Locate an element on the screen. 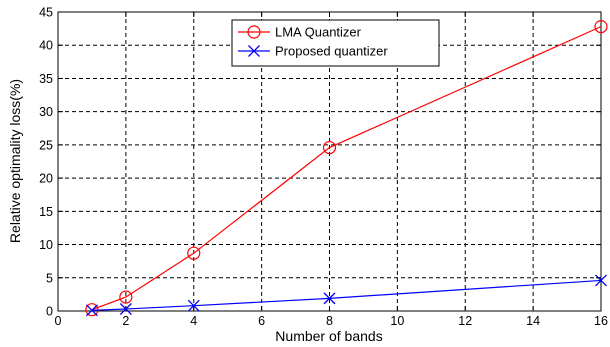  y-tick-label: 35 is located at coordinates (46, 79).